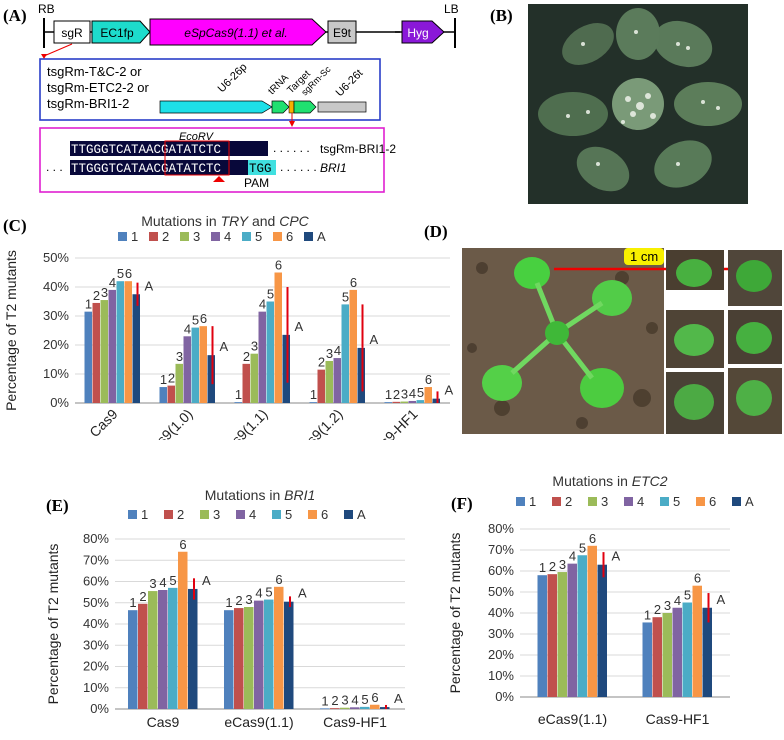 The height and width of the screenshot is (740, 784). Describe the element at coordinates (15, 15) in the screenshot. I see `panel-a-label: (A)` at that location.